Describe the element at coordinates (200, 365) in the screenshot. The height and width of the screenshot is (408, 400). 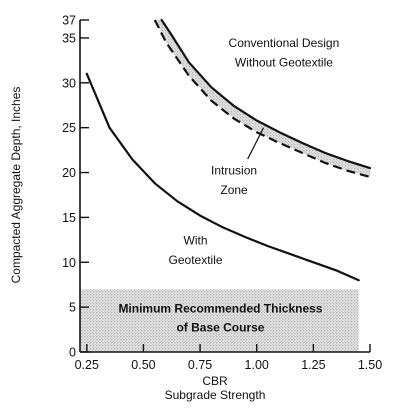
I see `x-tick-label: 0.75` at that location.